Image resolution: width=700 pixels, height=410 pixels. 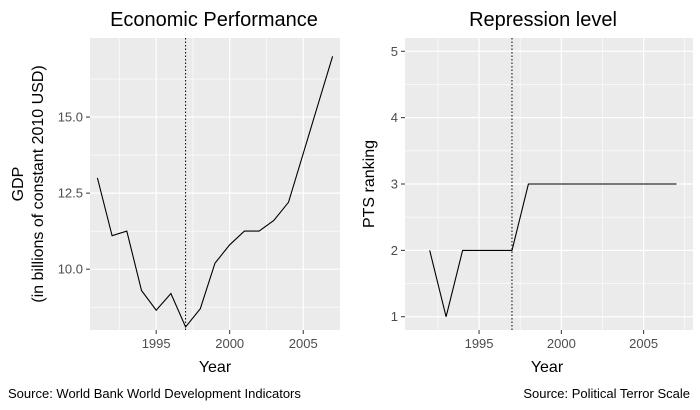 What do you see at coordinates (18, 184) in the screenshot?
I see `gdp-y-axis-title-line1: GDP` at bounding box center [18, 184].